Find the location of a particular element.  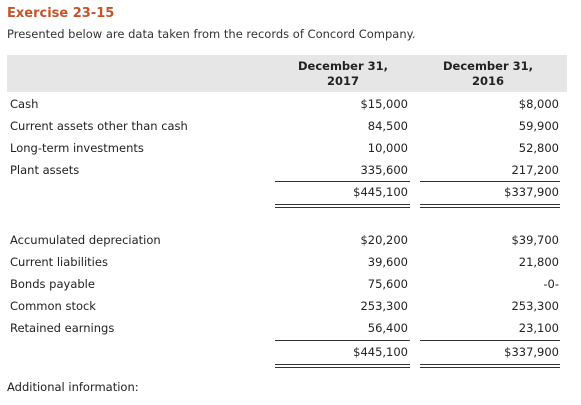

column-header-2016-line2: 2016 is located at coordinates (487, 81).